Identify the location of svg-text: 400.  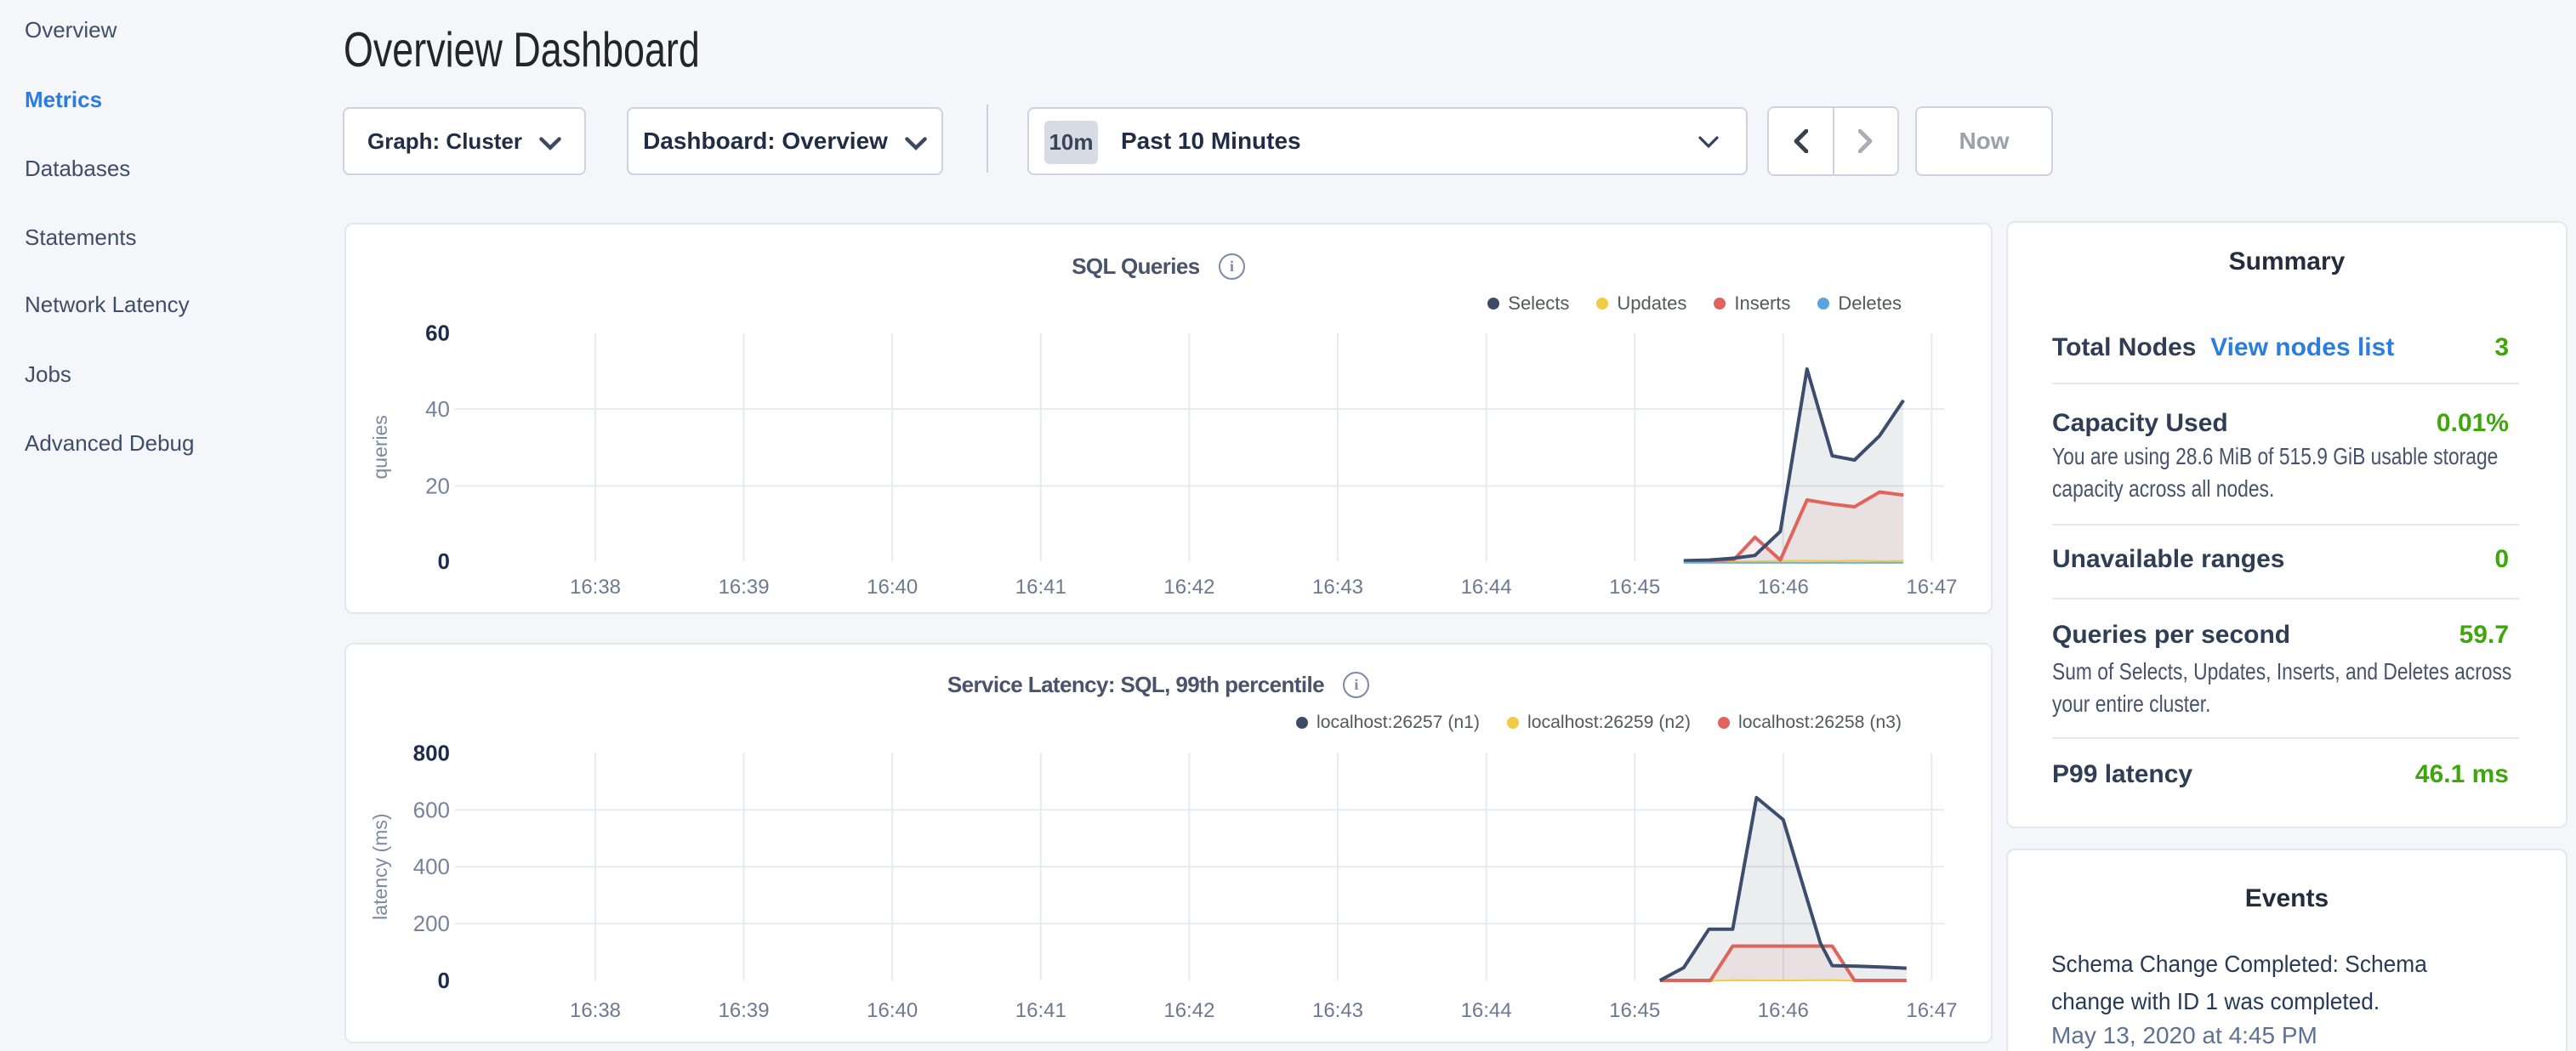
(431, 867).